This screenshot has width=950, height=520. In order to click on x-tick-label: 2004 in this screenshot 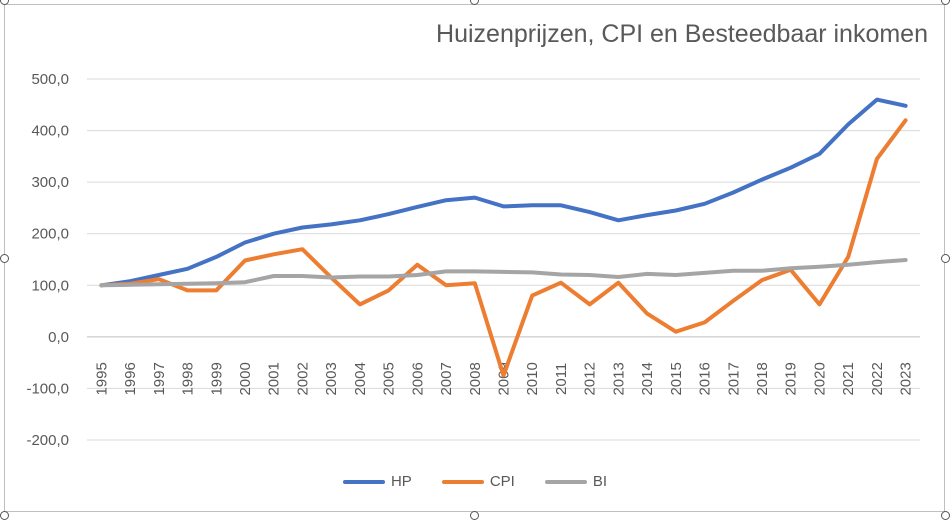, I will do `click(360, 378)`.